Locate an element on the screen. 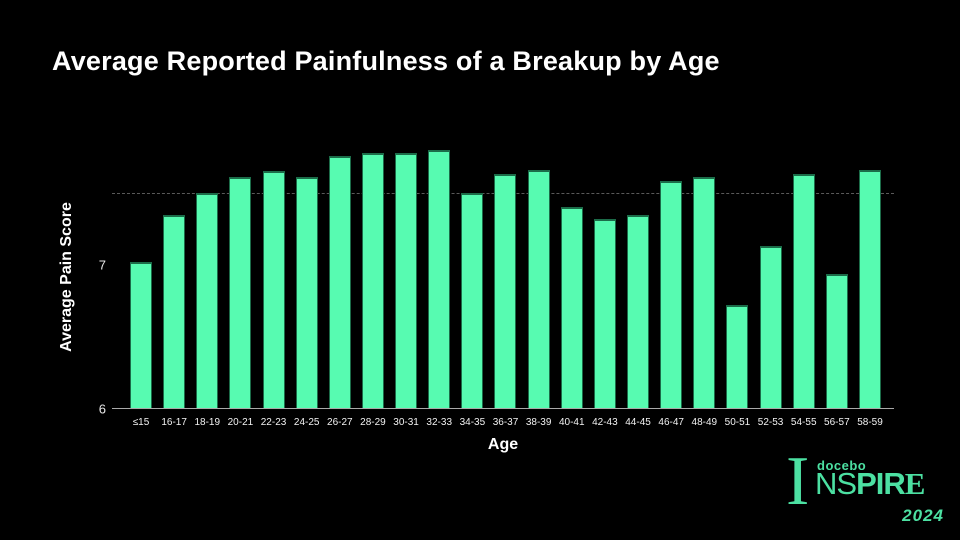  x-tick-label: 18-19 is located at coordinates (207, 422).